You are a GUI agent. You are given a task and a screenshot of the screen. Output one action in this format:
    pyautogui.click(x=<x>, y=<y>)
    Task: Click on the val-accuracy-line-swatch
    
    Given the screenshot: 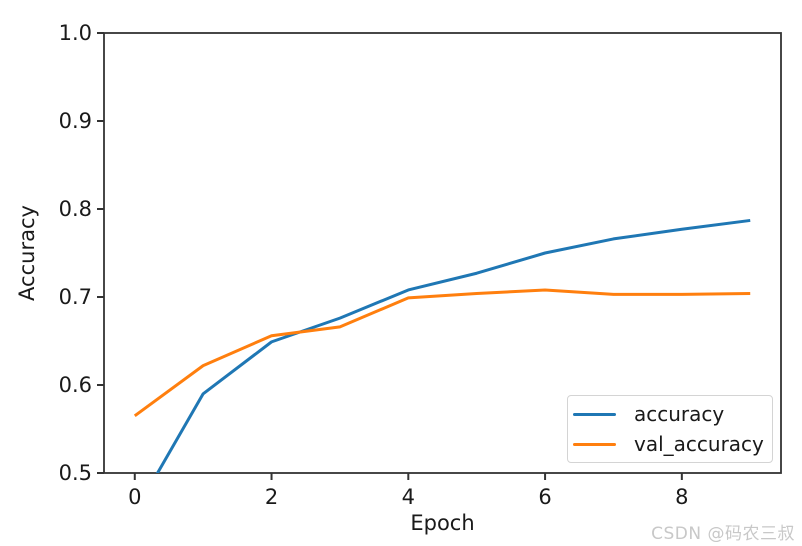 What is the action you would take?
    pyautogui.click(x=594, y=444)
    